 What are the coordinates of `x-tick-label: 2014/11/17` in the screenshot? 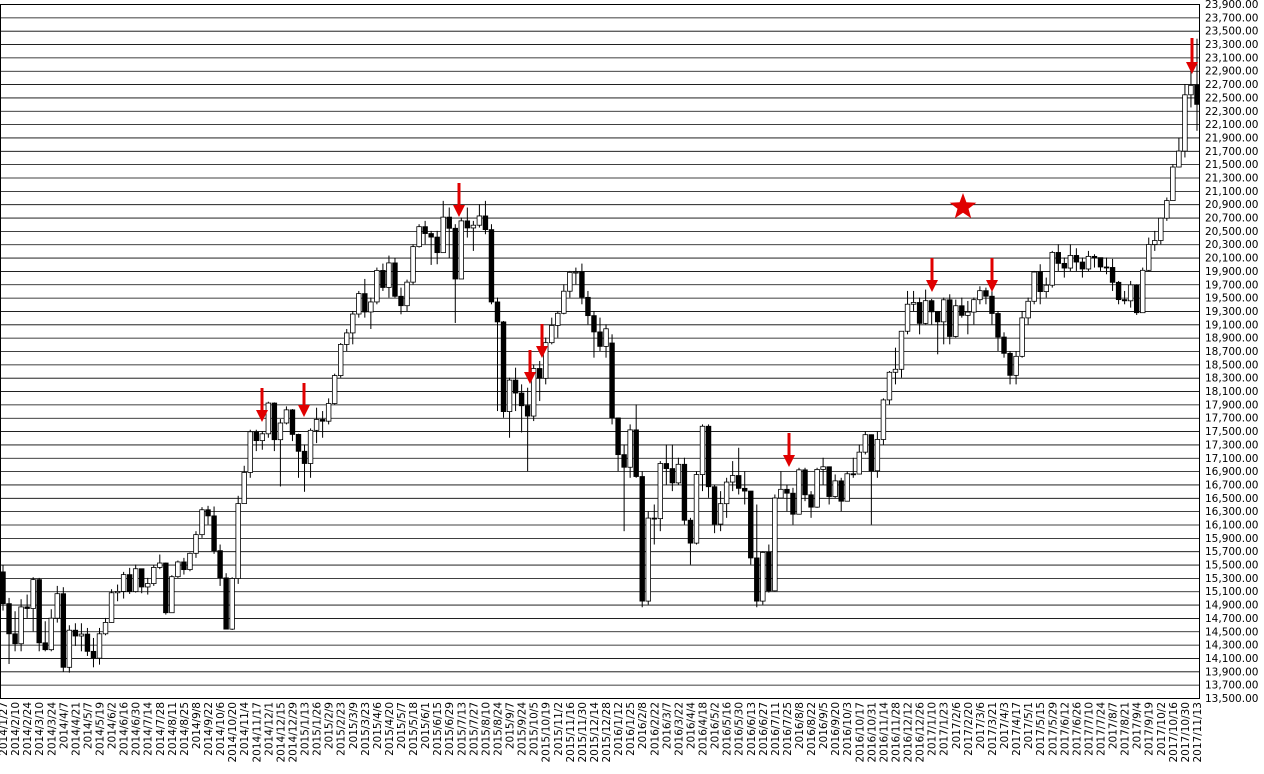 It's located at (257, 732).